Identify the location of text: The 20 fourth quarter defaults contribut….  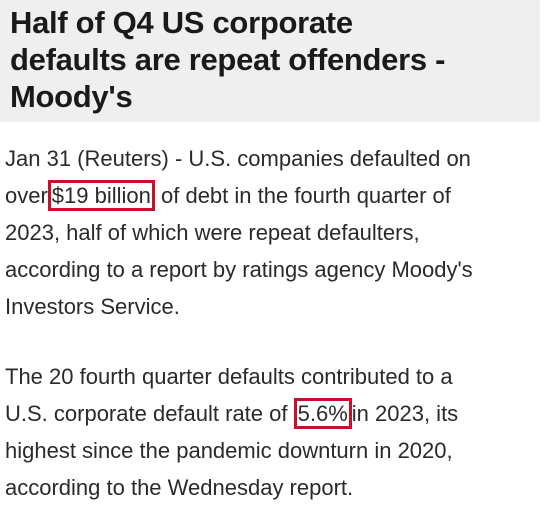
(229, 376).